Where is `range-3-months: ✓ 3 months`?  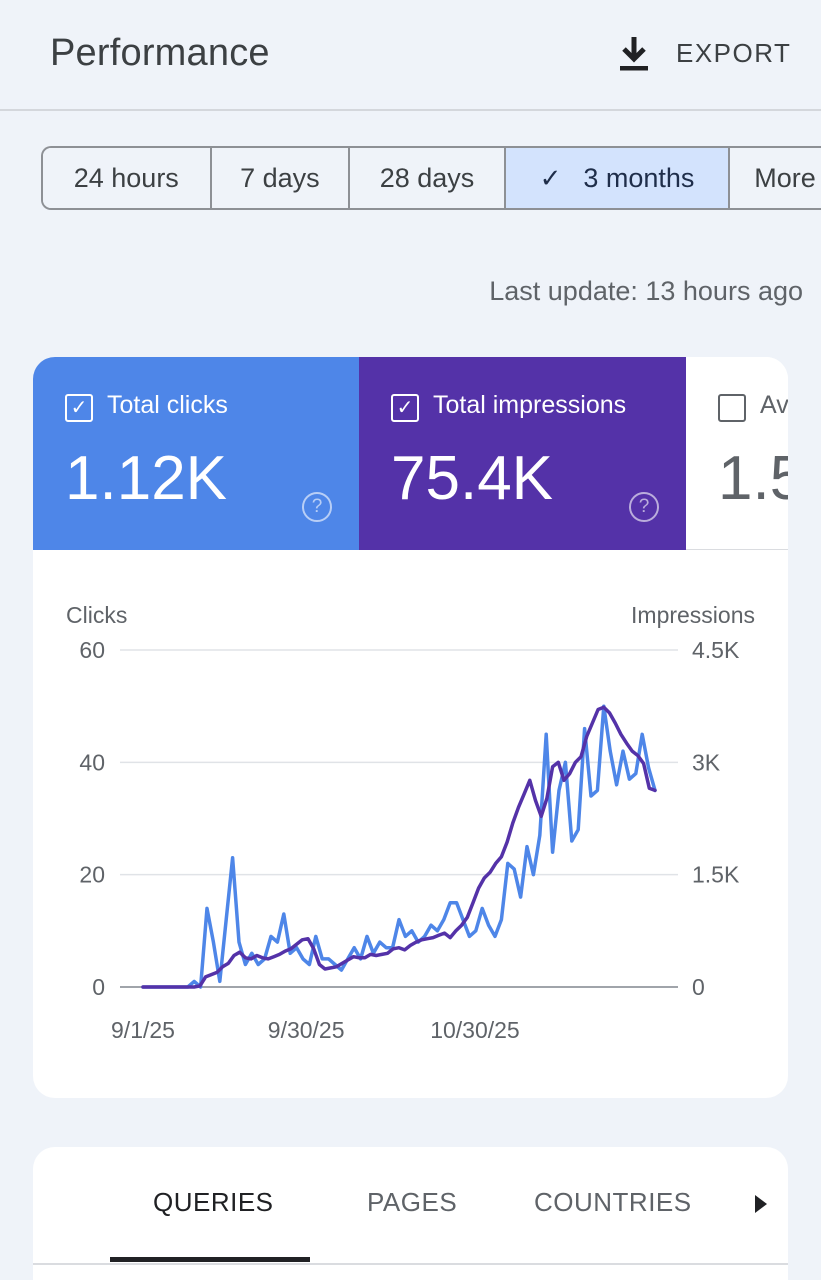 range-3-months: ✓ 3 months is located at coordinates (618, 178).